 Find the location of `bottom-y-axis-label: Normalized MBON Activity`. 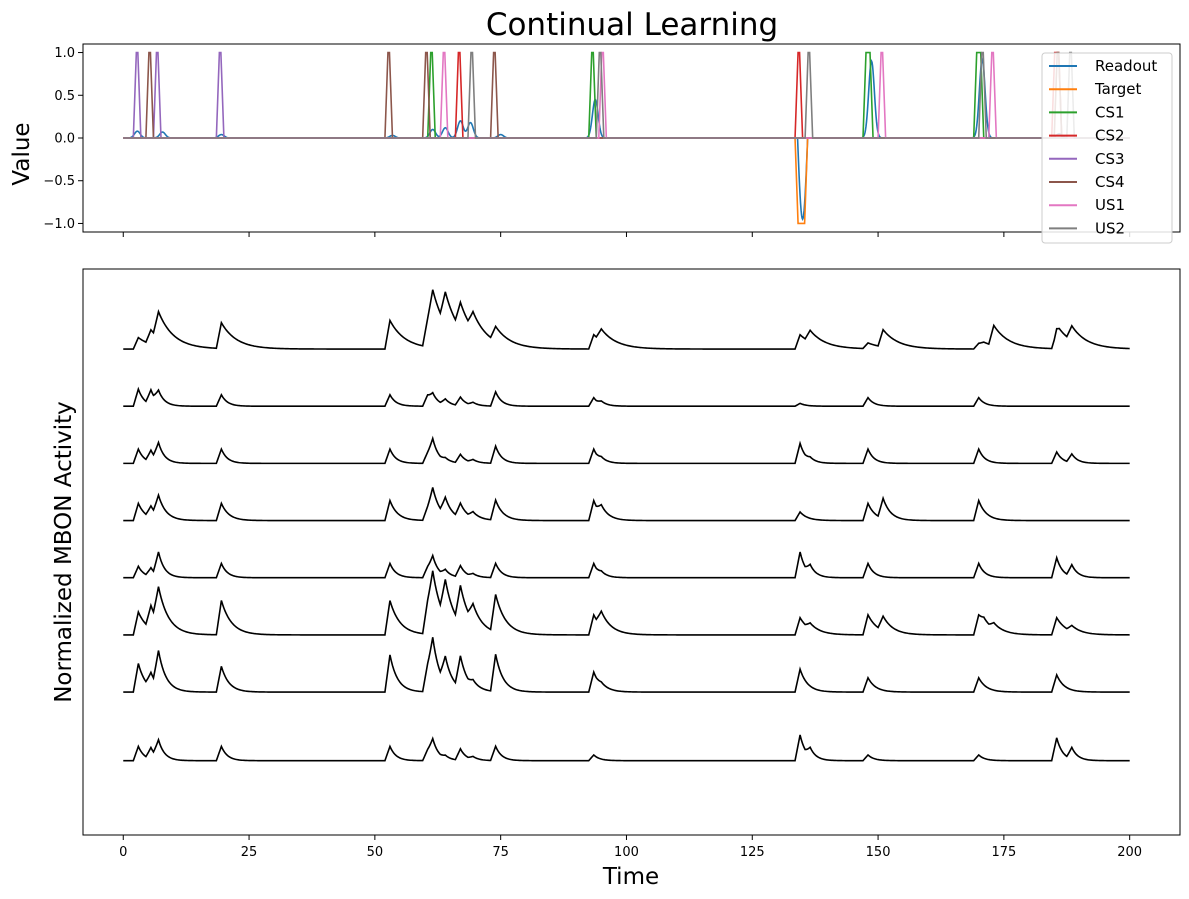

bottom-y-axis-label: Normalized MBON Activity is located at coordinates (64, 552).